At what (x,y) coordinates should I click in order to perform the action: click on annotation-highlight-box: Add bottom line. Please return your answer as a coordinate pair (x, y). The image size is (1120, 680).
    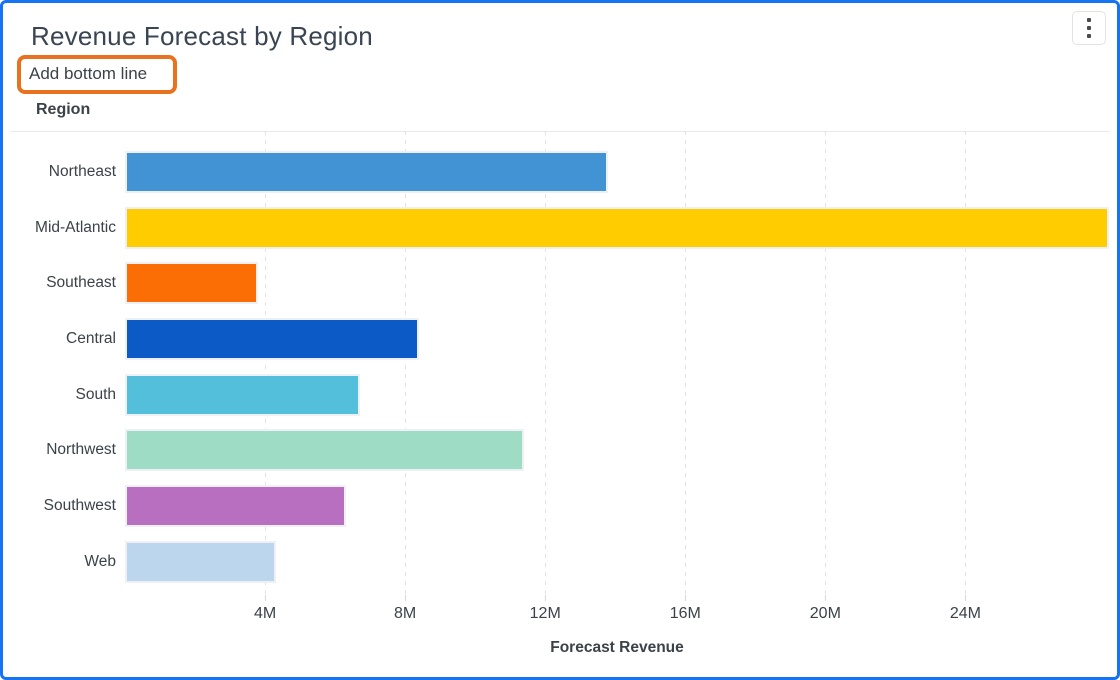
    Looking at the image, I should click on (97, 74).